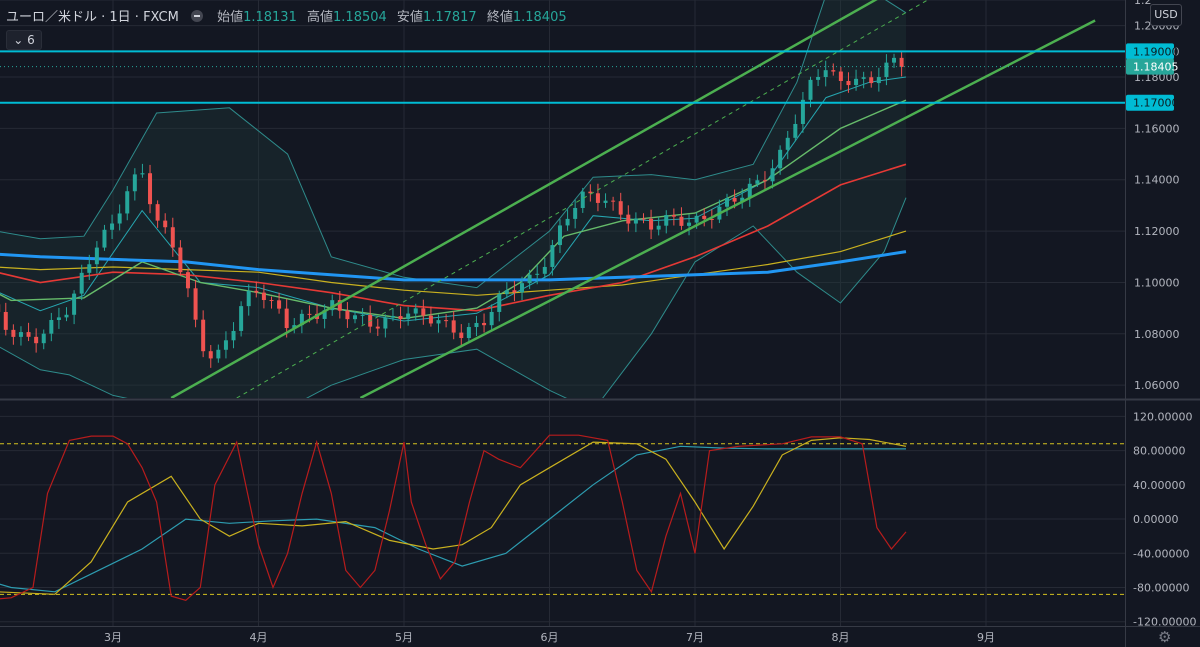 The height and width of the screenshot is (647, 1200). Describe the element at coordinates (1157, 231) in the screenshot. I see `price-tick-label: 1.12000` at that location.